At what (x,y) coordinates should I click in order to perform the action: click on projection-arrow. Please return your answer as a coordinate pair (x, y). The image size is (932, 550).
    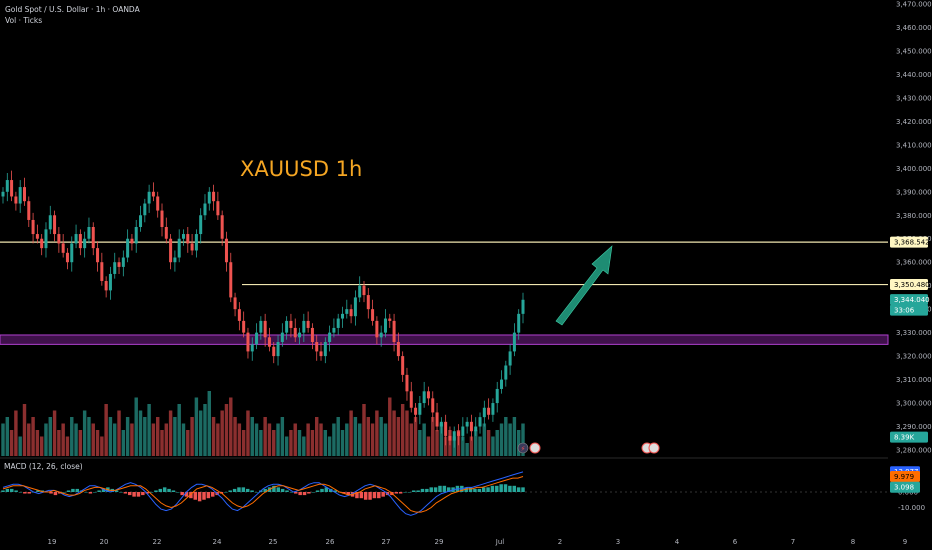
    Looking at the image, I should click on (584, 285).